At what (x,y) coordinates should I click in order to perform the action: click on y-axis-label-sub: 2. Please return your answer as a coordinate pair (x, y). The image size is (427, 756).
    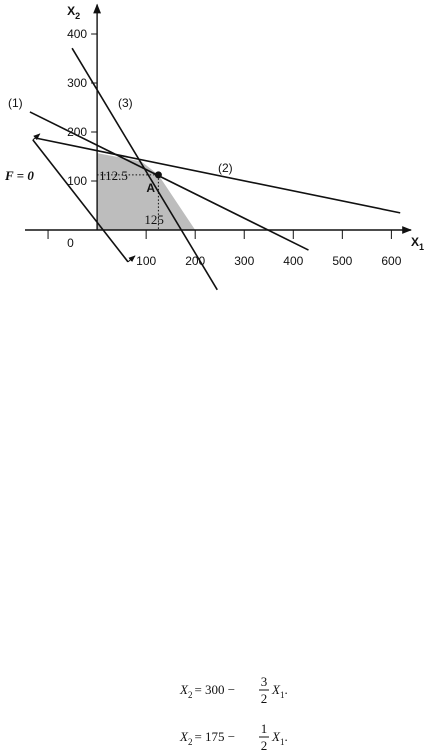
    Looking at the image, I should click on (77, 16).